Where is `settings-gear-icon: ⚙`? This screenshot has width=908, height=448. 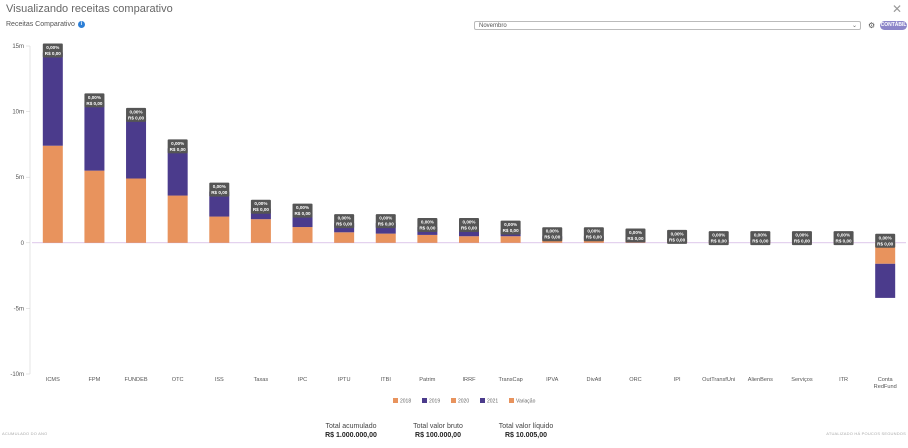
settings-gear-icon: ⚙ is located at coordinates (872, 25).